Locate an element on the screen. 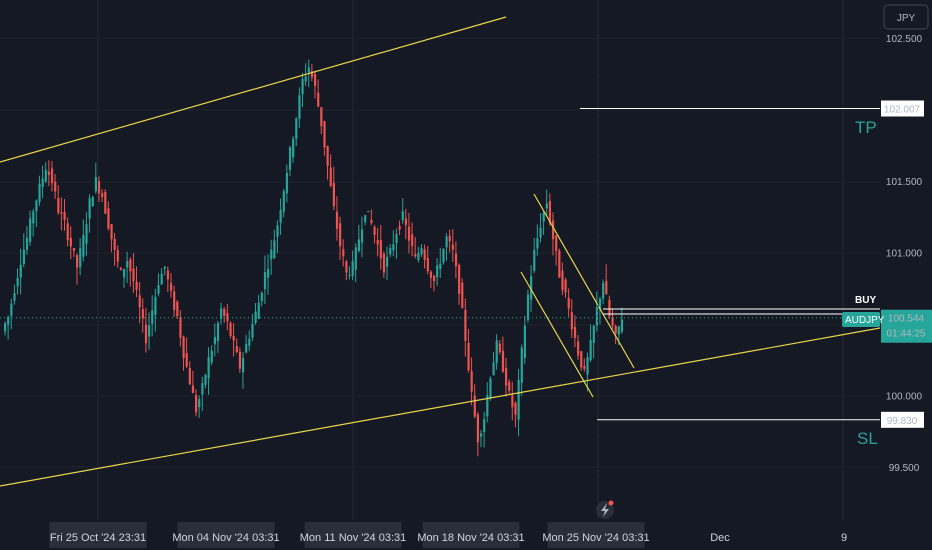 This screenshot has height=550, width=932. last-price-tag: 100.544 is located at coordinates (906, 319).